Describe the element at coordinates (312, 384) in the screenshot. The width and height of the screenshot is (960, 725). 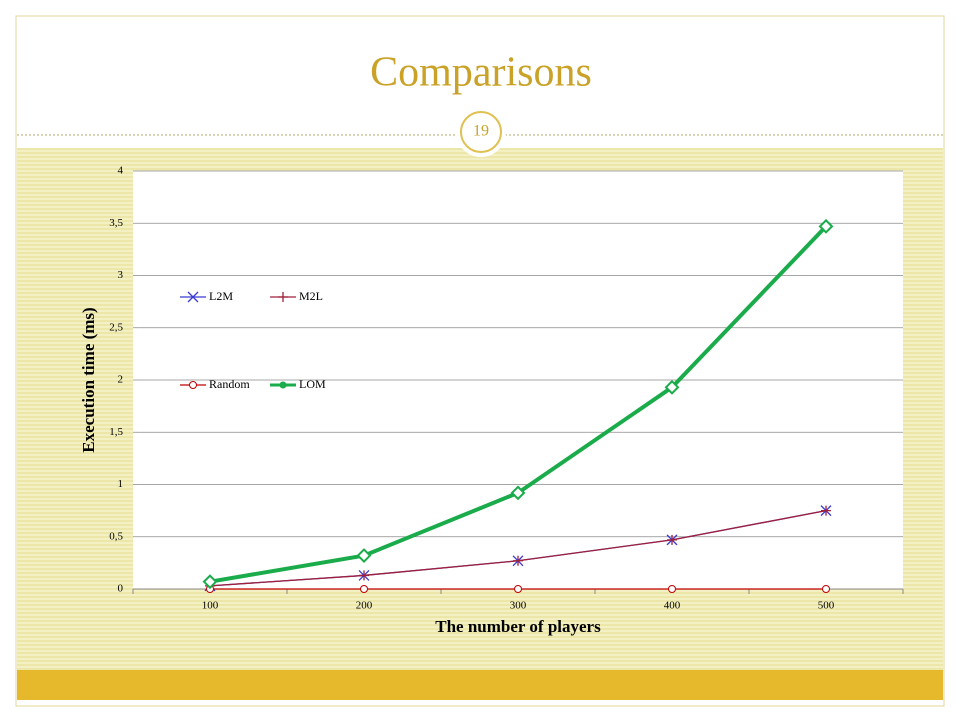
I see `legend-label: LOM` at that location.